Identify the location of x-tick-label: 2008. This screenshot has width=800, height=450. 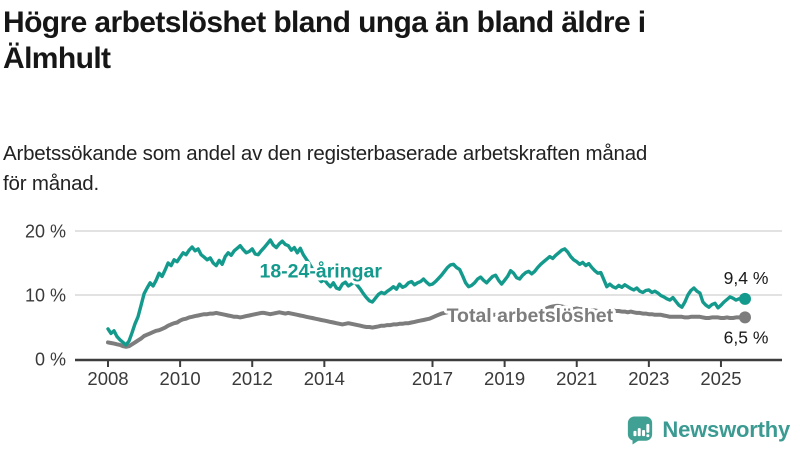
(107, 378).